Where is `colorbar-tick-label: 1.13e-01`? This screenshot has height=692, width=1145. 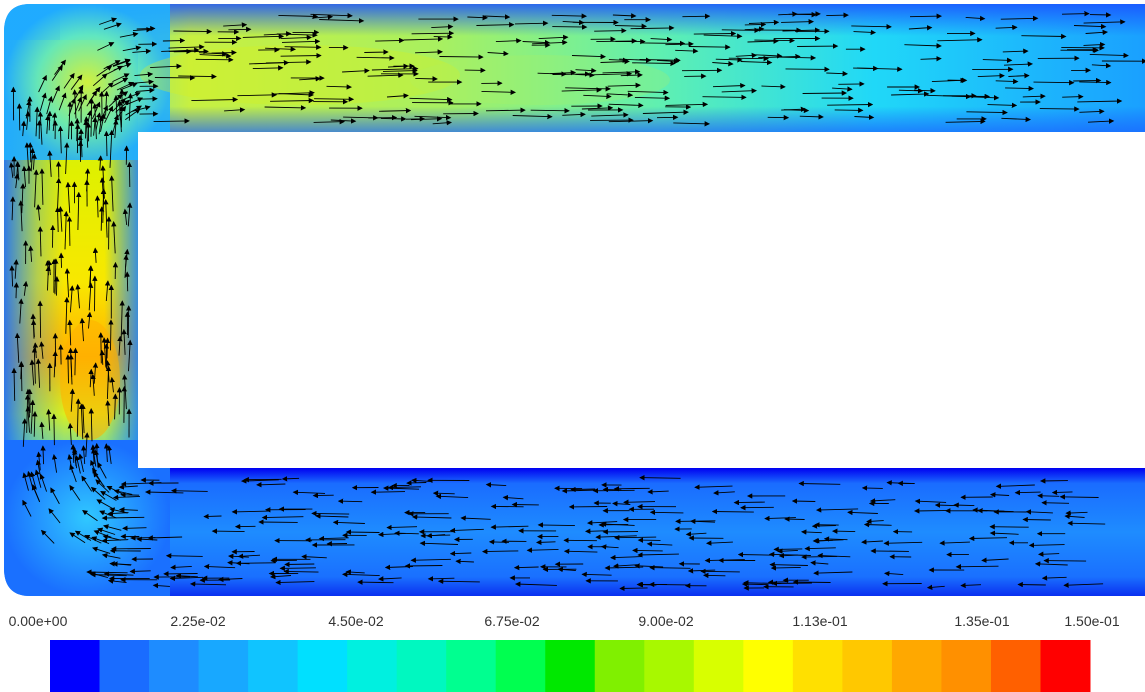 colorbar-tick-label: 1.13e-01 is located at coordinates (819, 621).